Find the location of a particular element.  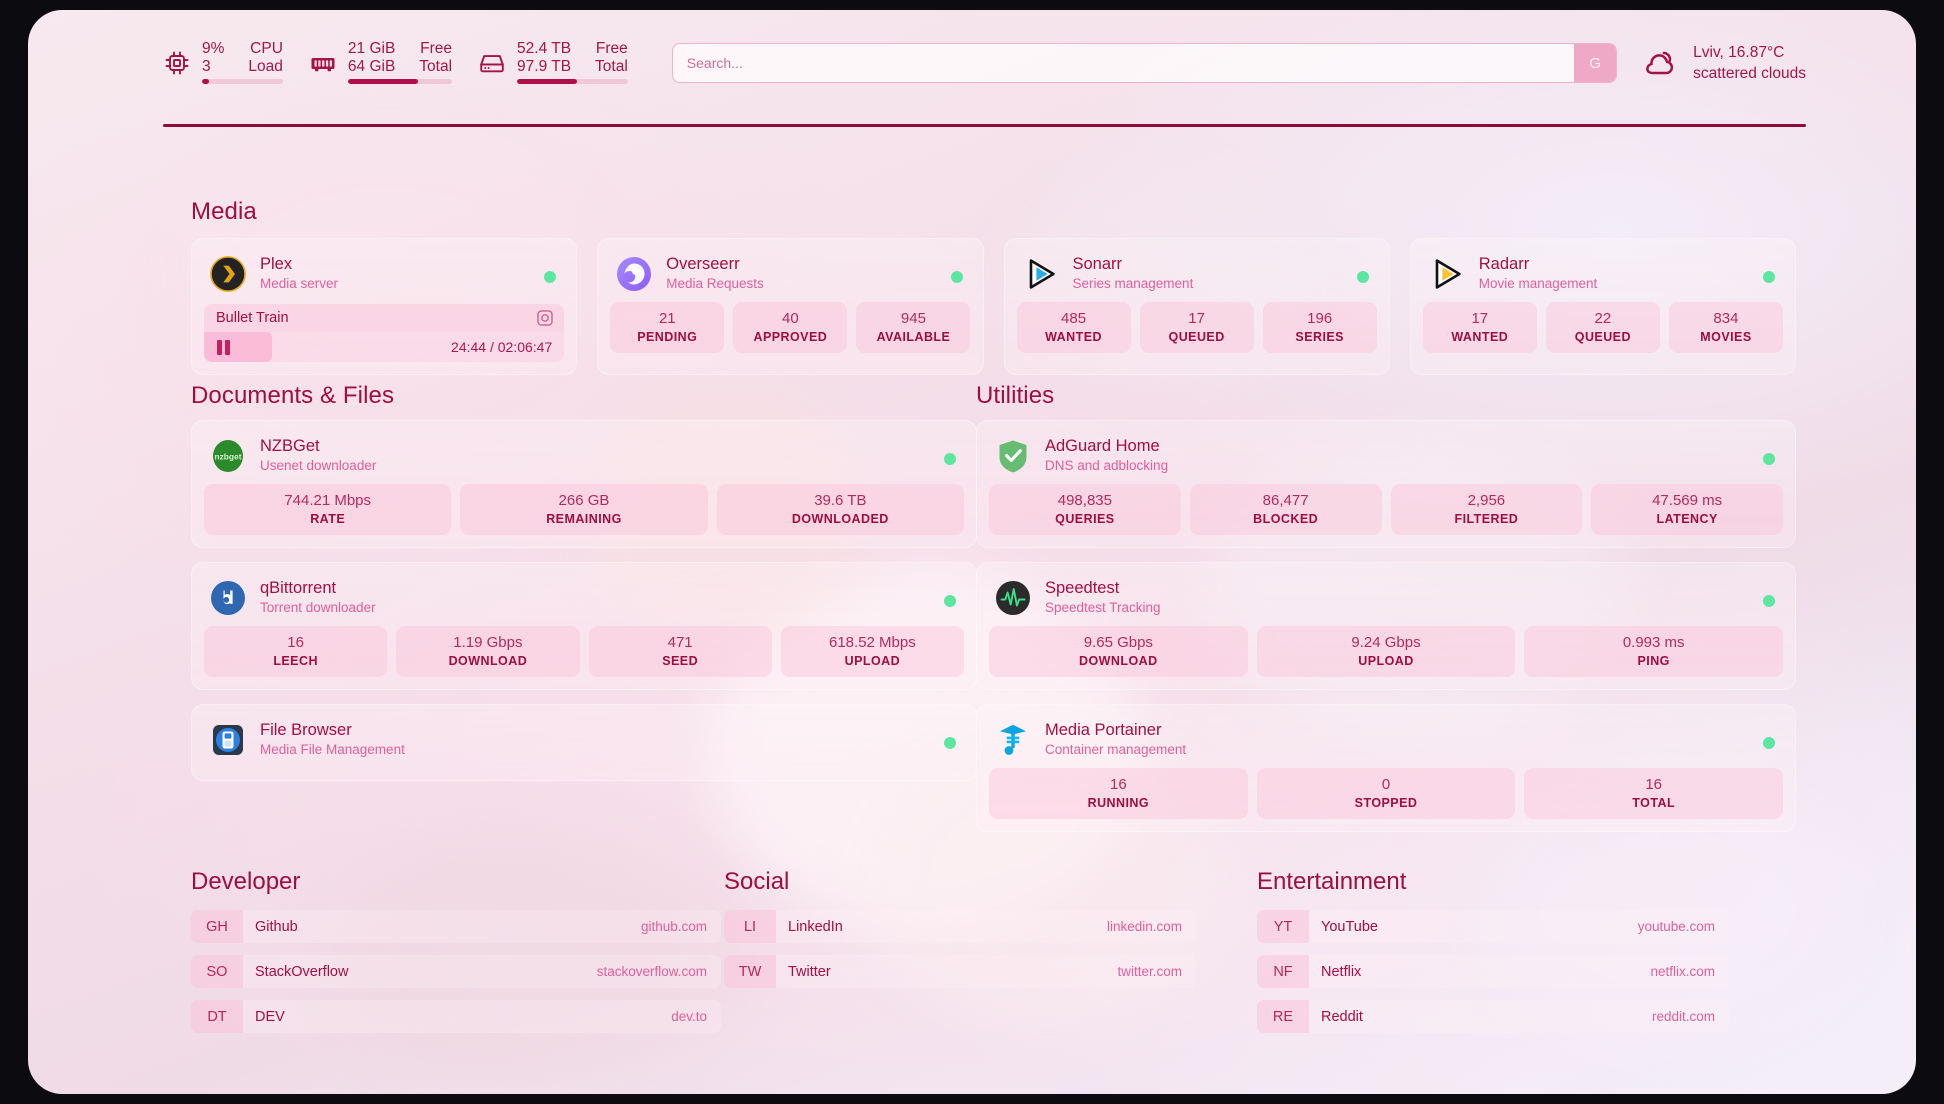

system-stat-bar is located at coordinates (242, 81).